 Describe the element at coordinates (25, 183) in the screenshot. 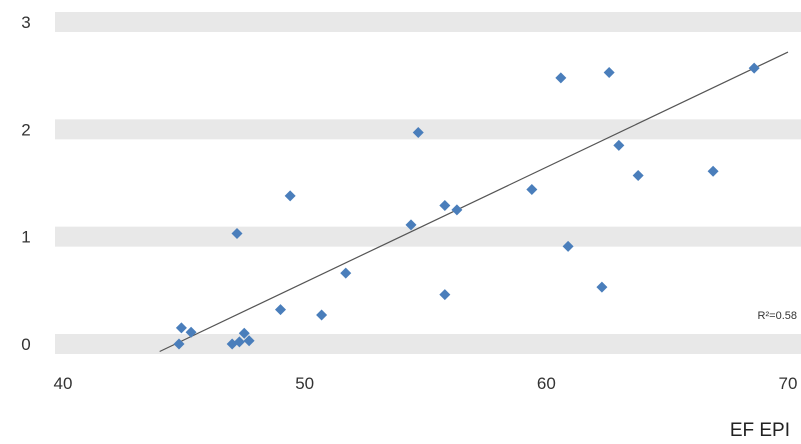

I see `y-axis-tick-labels: 0 1 2 3` at that location.